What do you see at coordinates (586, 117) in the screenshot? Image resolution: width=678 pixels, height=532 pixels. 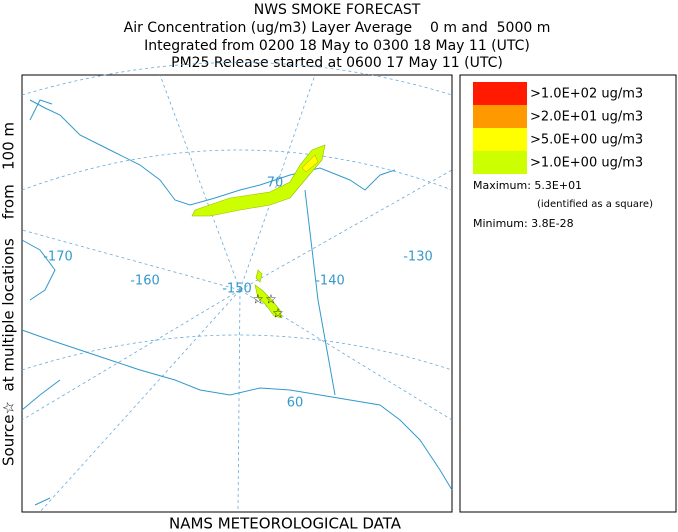 I see `legend-label: >2.0E+01 ug/m3` at bounding box center [586, 117].